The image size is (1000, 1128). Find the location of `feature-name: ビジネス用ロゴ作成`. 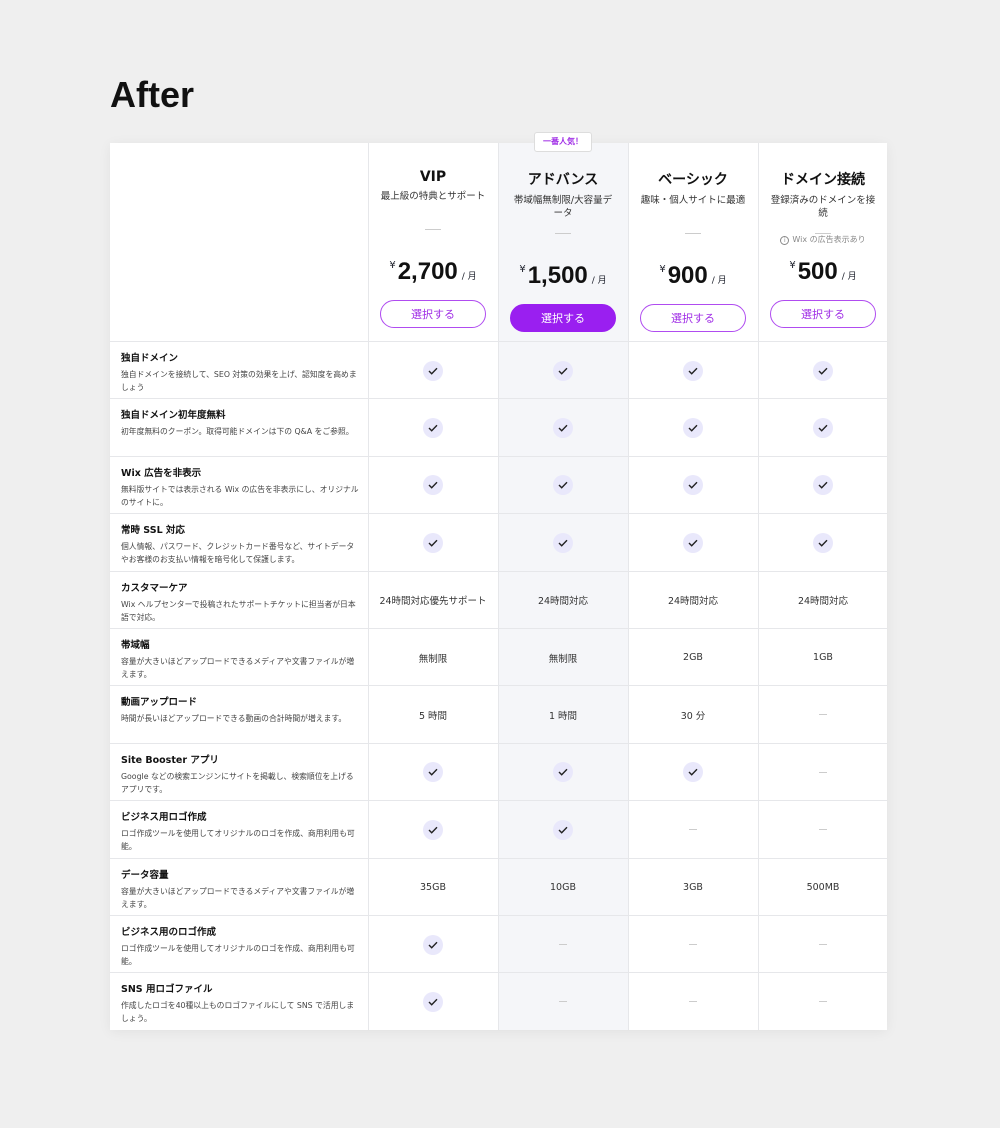

feature-name: ビジネス用ロゴ作成 is located at coordinates (164, 818).